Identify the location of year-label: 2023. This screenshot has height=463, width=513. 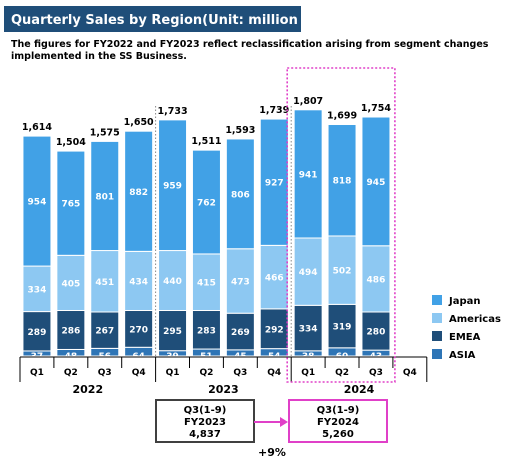
(223, 389).